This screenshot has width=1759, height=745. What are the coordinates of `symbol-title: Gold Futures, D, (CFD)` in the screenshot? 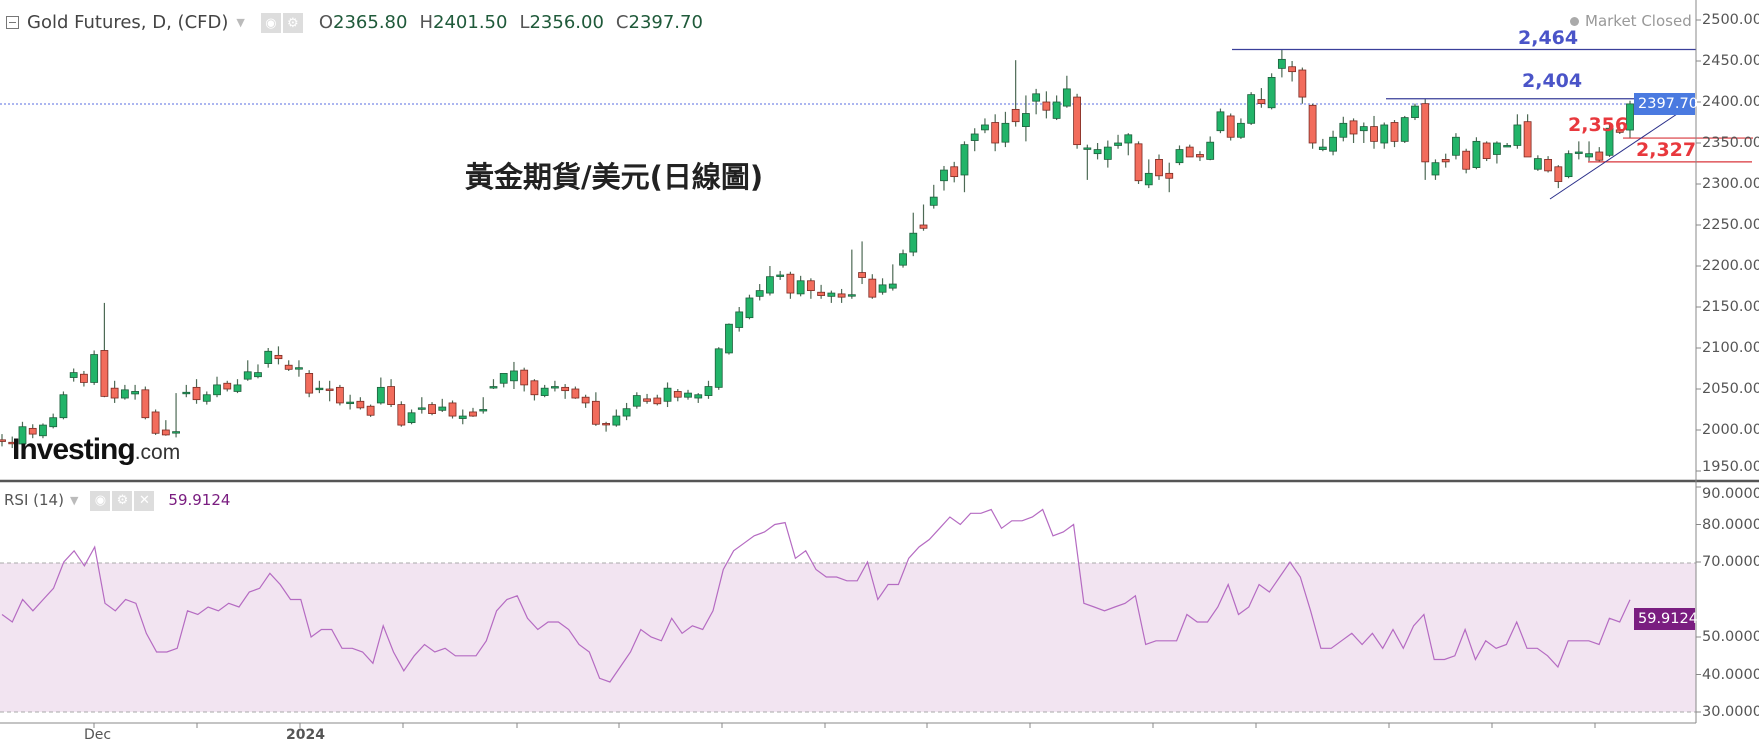 It's located at (128, 22).